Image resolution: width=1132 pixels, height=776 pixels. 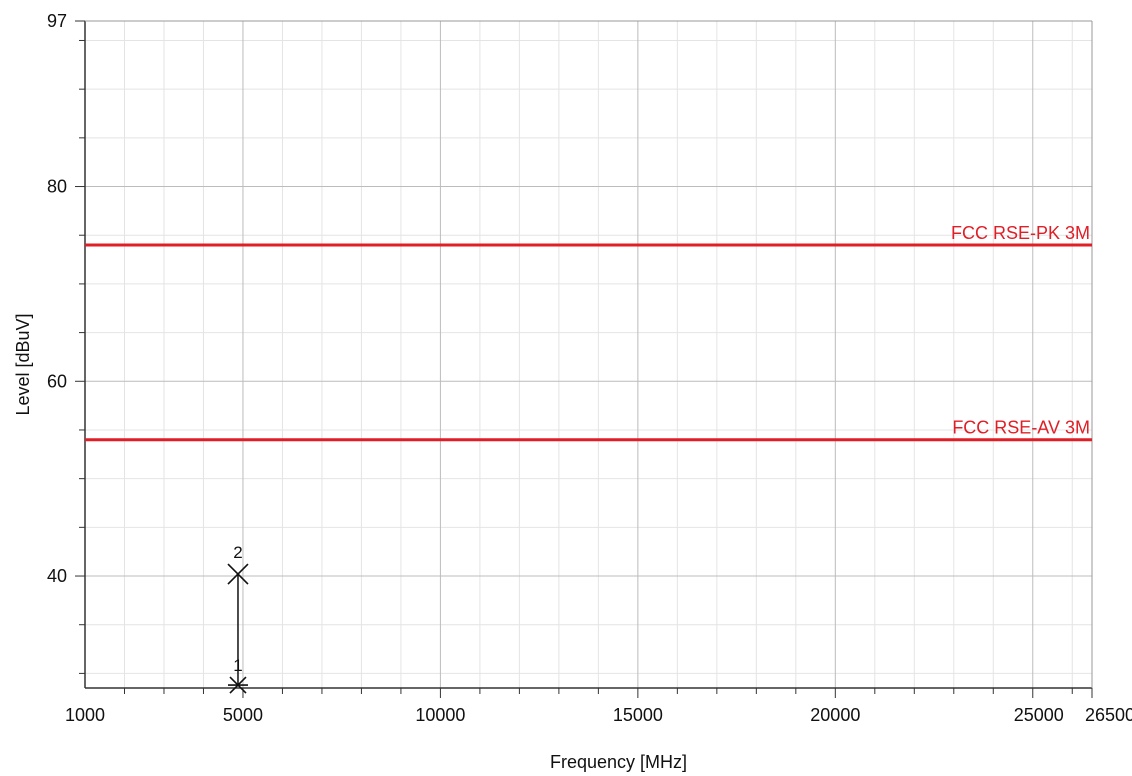 I want to click on x-tick-label: 20000, so click(x=835, y=715).